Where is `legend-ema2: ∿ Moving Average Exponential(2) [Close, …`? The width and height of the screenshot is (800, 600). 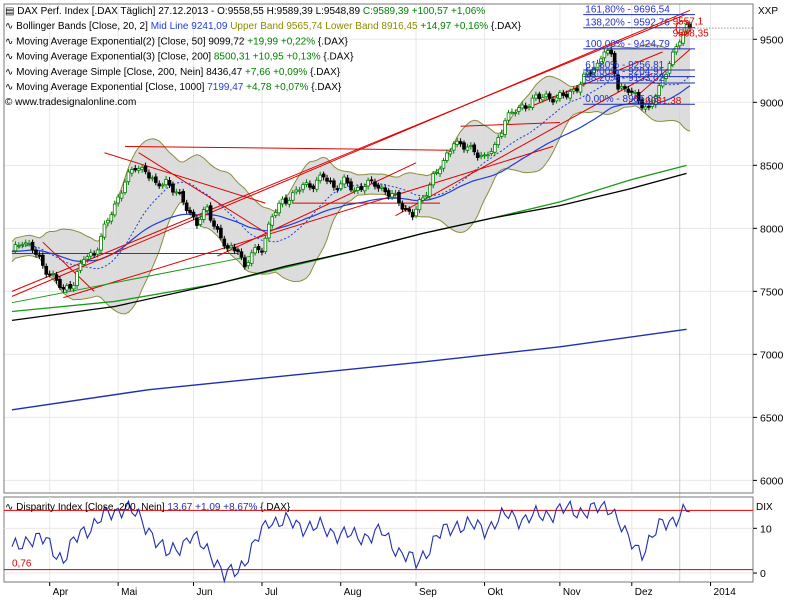
legend-ema2: ∿ Moving Average Exponential(2) [Close, … is located at coordinates (177, 41).